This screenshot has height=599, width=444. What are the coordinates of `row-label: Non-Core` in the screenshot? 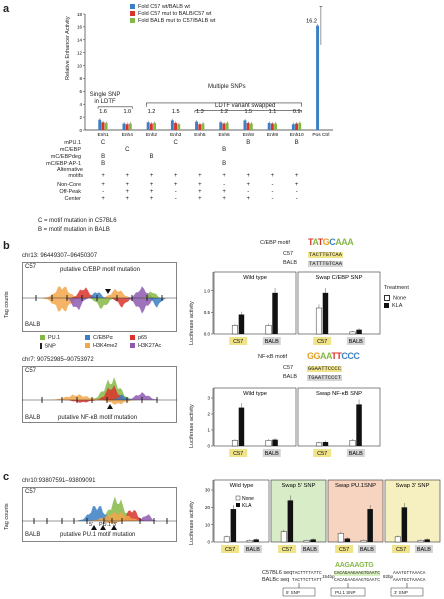 It's located at (69, 185).